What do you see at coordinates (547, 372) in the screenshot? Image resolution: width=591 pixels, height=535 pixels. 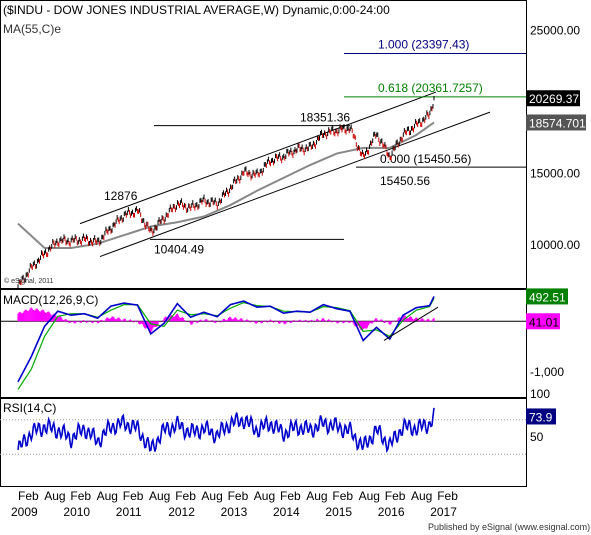 I see `macd-y-tick-label: -1,000` at bounding box center [547, 372].